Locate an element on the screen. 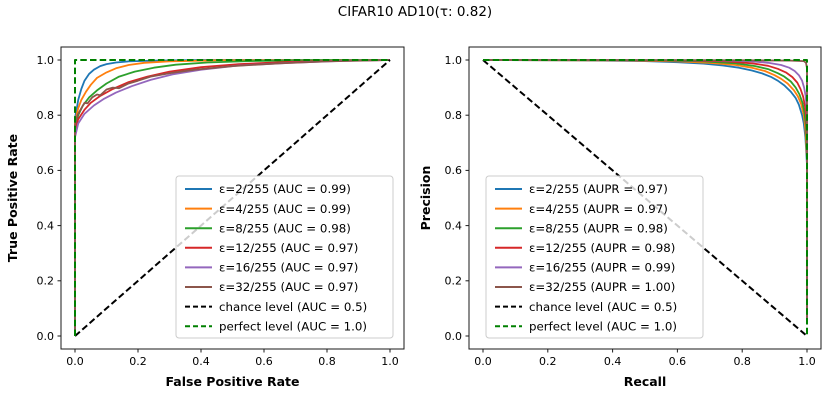 The width and height of the screenshot is (830, 403). pr-x-tick-label: 0.0 is located at coordinates (483, 361).